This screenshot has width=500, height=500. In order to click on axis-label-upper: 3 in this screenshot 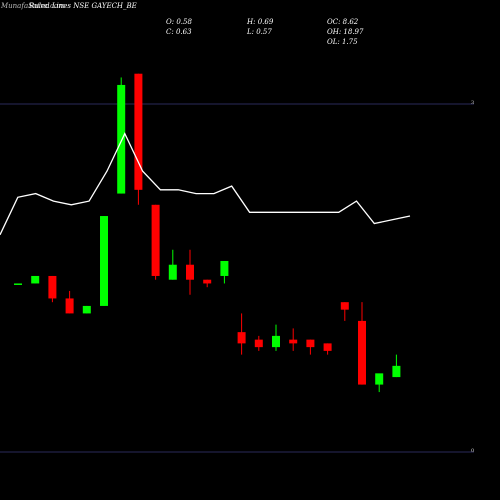, I will do `click(473, 103)`.